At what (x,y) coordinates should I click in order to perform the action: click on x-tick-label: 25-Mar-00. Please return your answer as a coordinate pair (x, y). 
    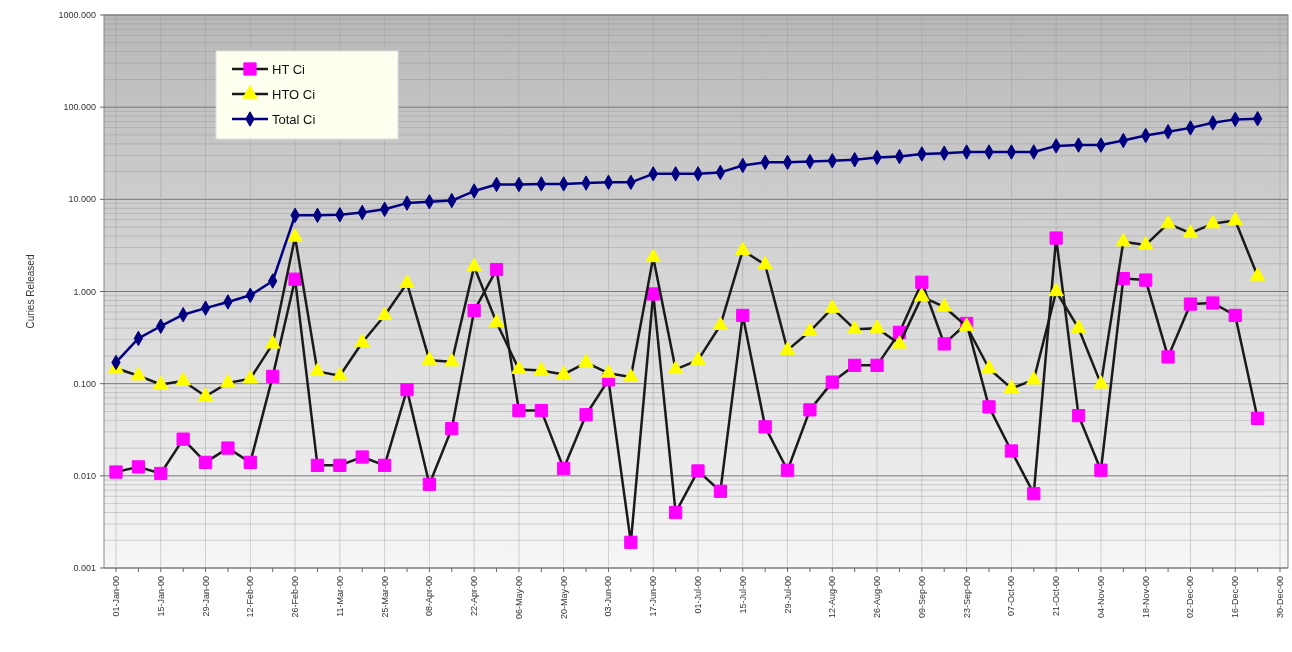
    Looking at the image, I should click on (384, 597).